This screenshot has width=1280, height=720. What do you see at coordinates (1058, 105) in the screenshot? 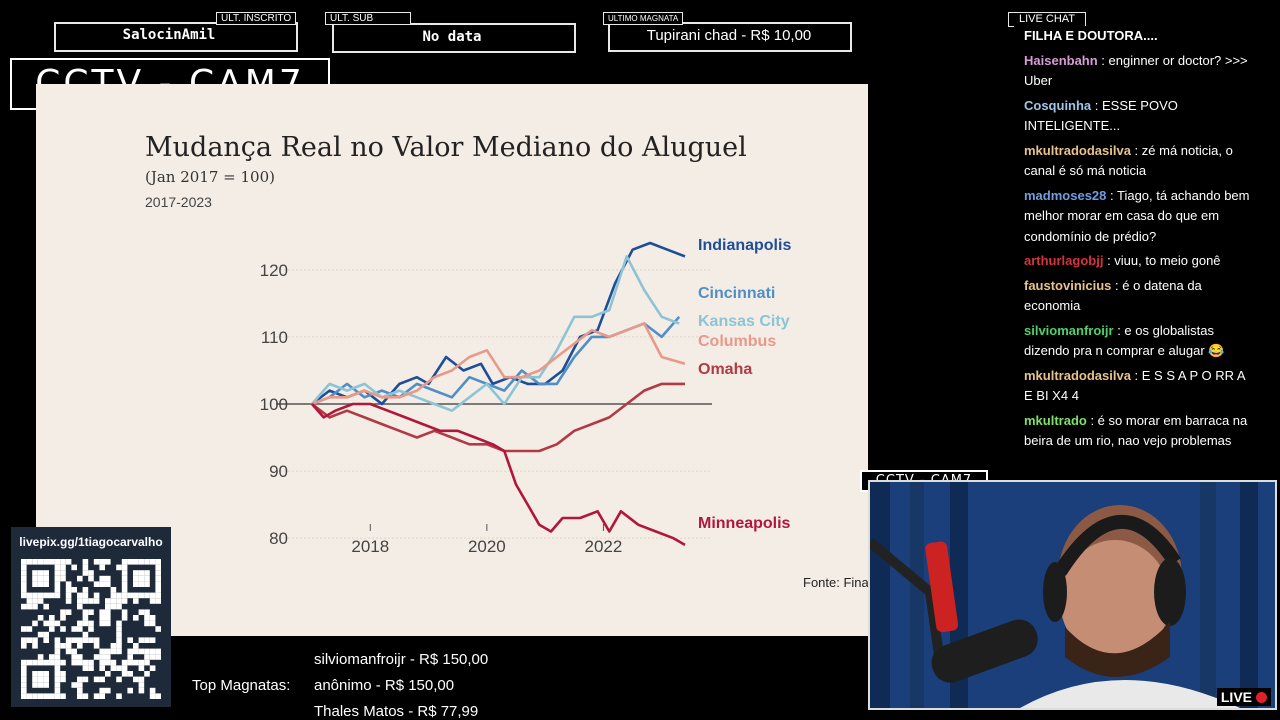
I see `chat-username: Cosquinha` at bounding box center [1058, 105].